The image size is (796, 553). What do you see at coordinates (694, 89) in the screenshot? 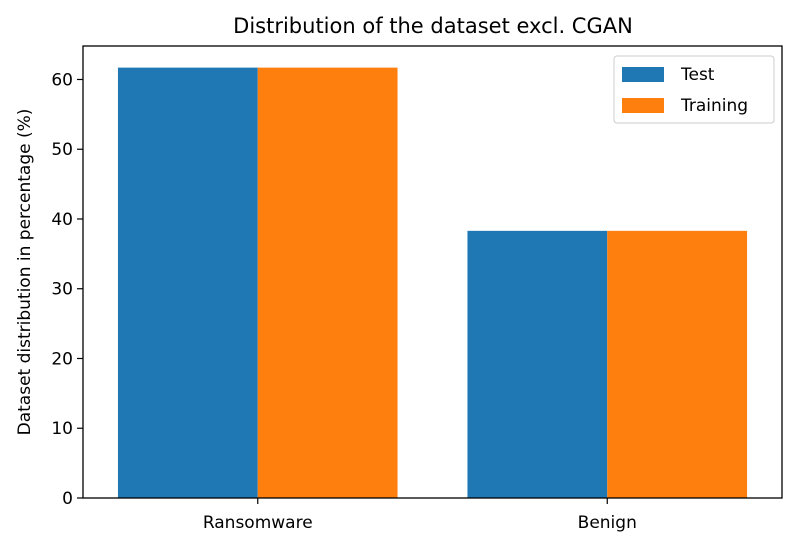
I see `legend: Test Training` at bounding box center [694, 89].